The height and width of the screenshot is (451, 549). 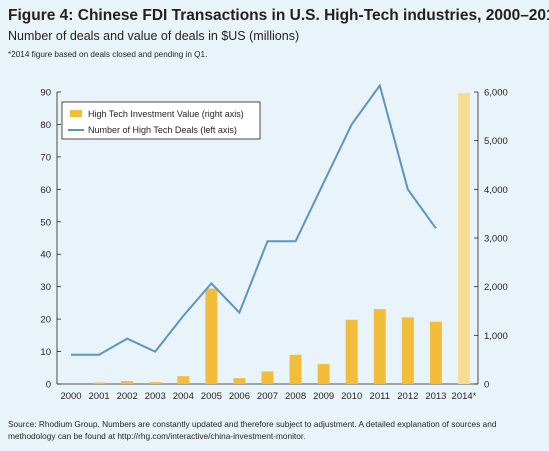 I want to click on bar-2014, so click(x=463, y=238).